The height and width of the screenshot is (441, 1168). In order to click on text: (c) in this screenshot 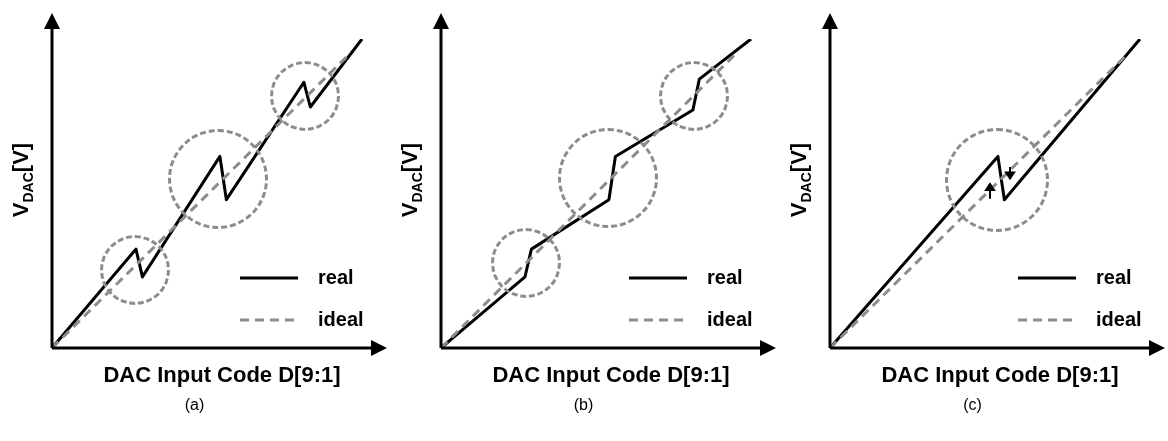, I will do `click(972, 405)`.